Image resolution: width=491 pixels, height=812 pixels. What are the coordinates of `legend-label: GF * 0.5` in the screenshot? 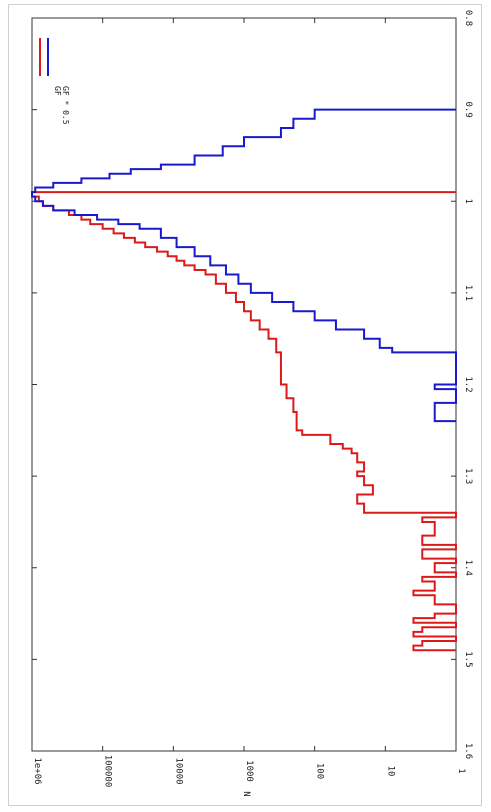 It's located at (65, 105).